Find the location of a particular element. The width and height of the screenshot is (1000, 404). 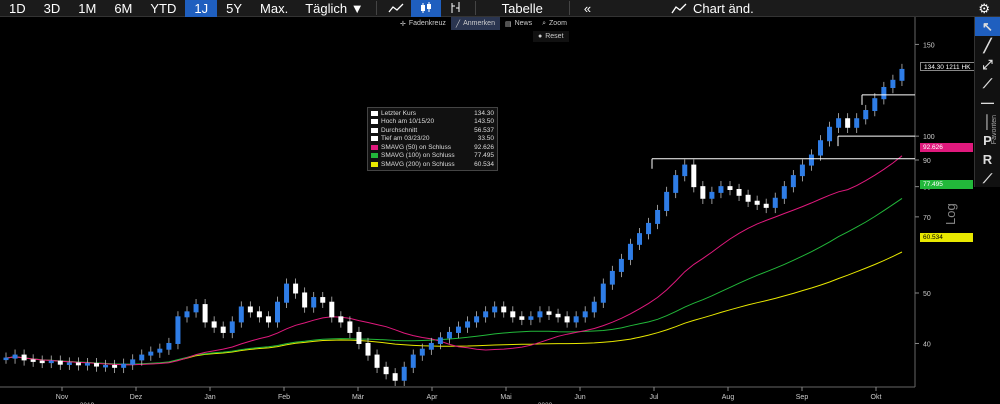

range-button-ytd: YTD is located at coordinates (163, 8).